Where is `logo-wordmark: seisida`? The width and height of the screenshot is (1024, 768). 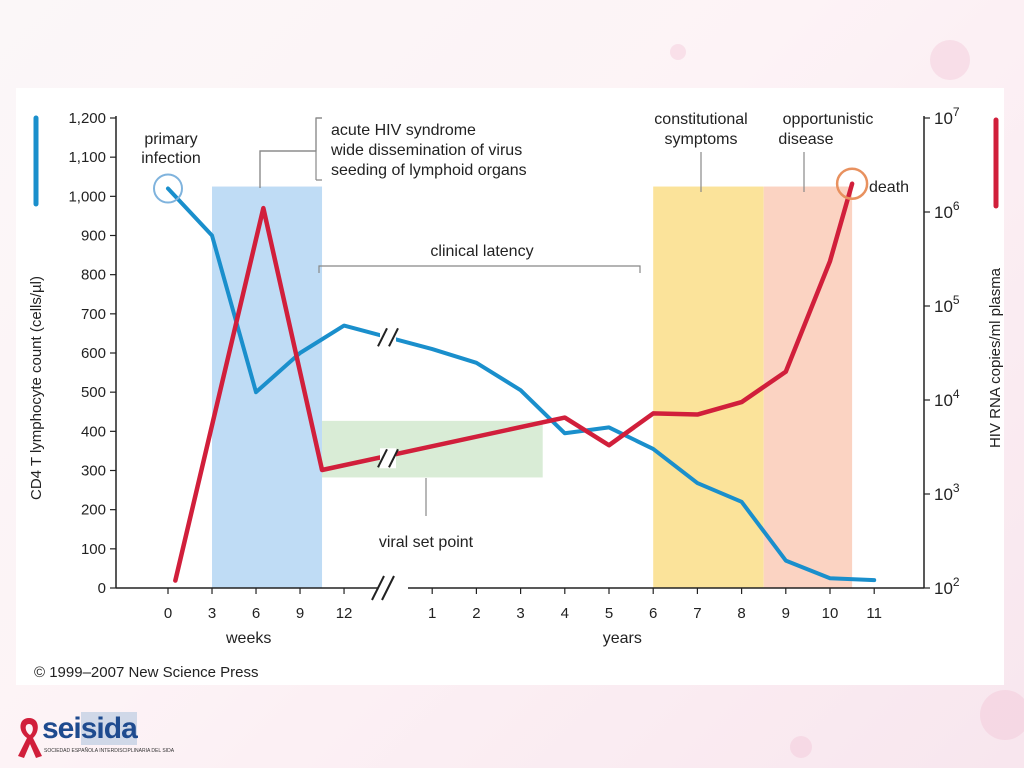 logo-wordmark: seisida is located at coordinates (90, 728).